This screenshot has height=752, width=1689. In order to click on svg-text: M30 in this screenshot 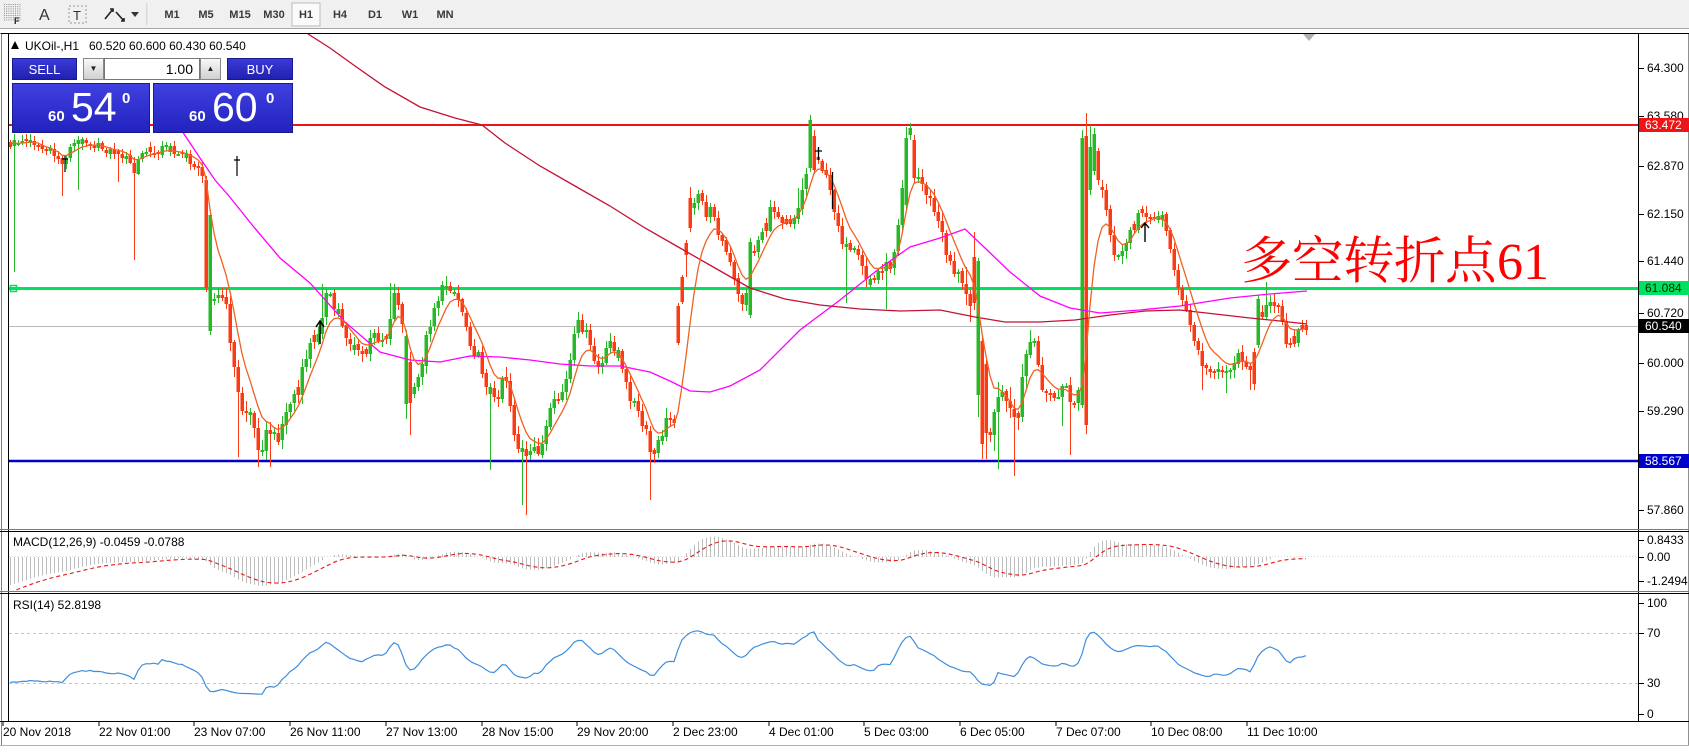, I will do `click(273, 15)`.